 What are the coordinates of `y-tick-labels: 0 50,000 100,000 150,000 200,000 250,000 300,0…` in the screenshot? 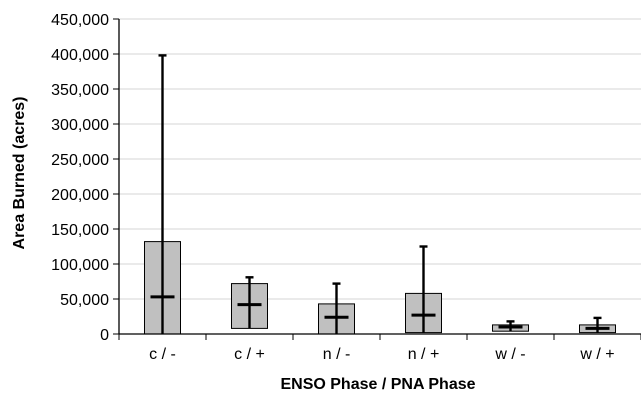 It's located at (80, 178).